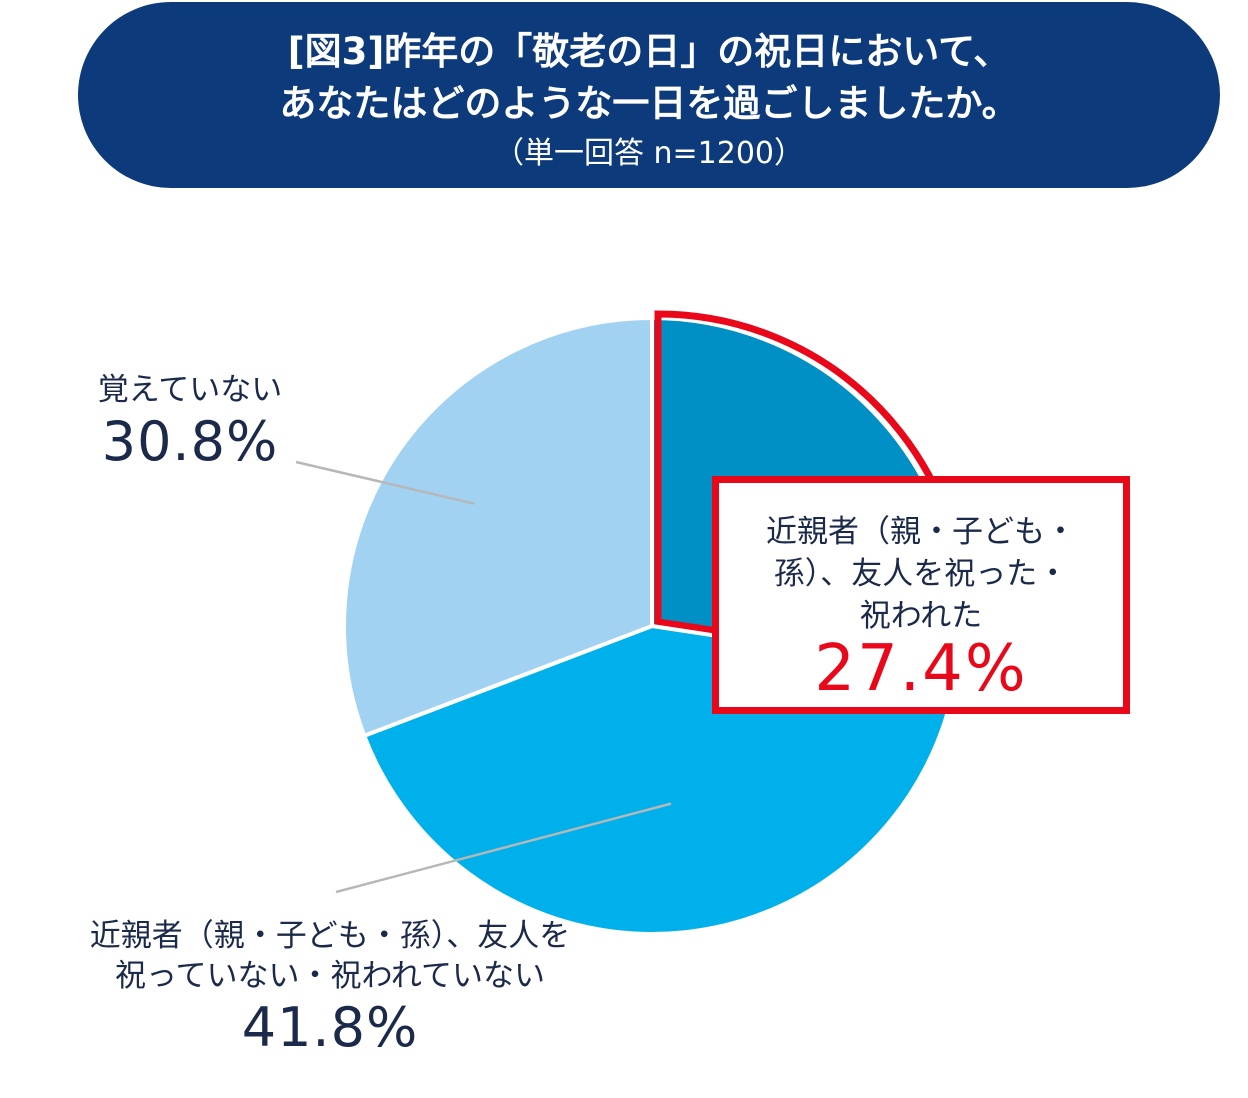  Describe the element at coordinates (385, 482) in the screenshot. I see `leader-line-not-remember` at that location.